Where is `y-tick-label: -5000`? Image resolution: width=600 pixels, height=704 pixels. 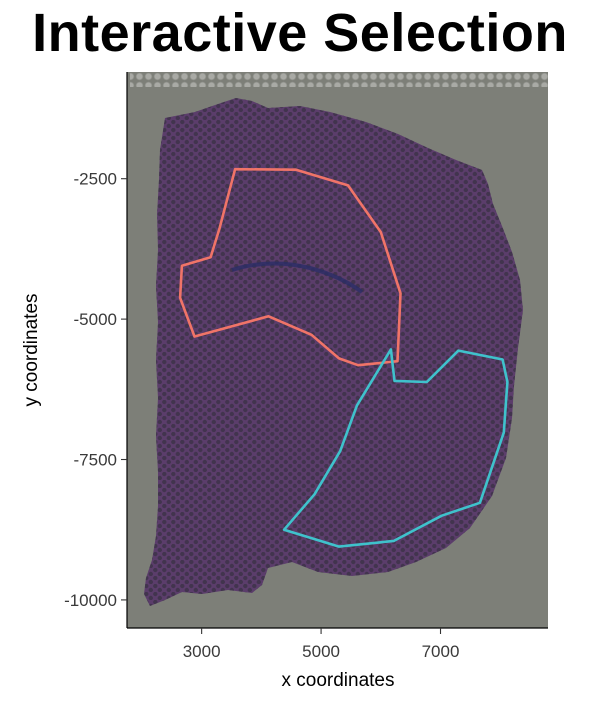
y-tick-label: -5000 is located at coordinates (95, 319).